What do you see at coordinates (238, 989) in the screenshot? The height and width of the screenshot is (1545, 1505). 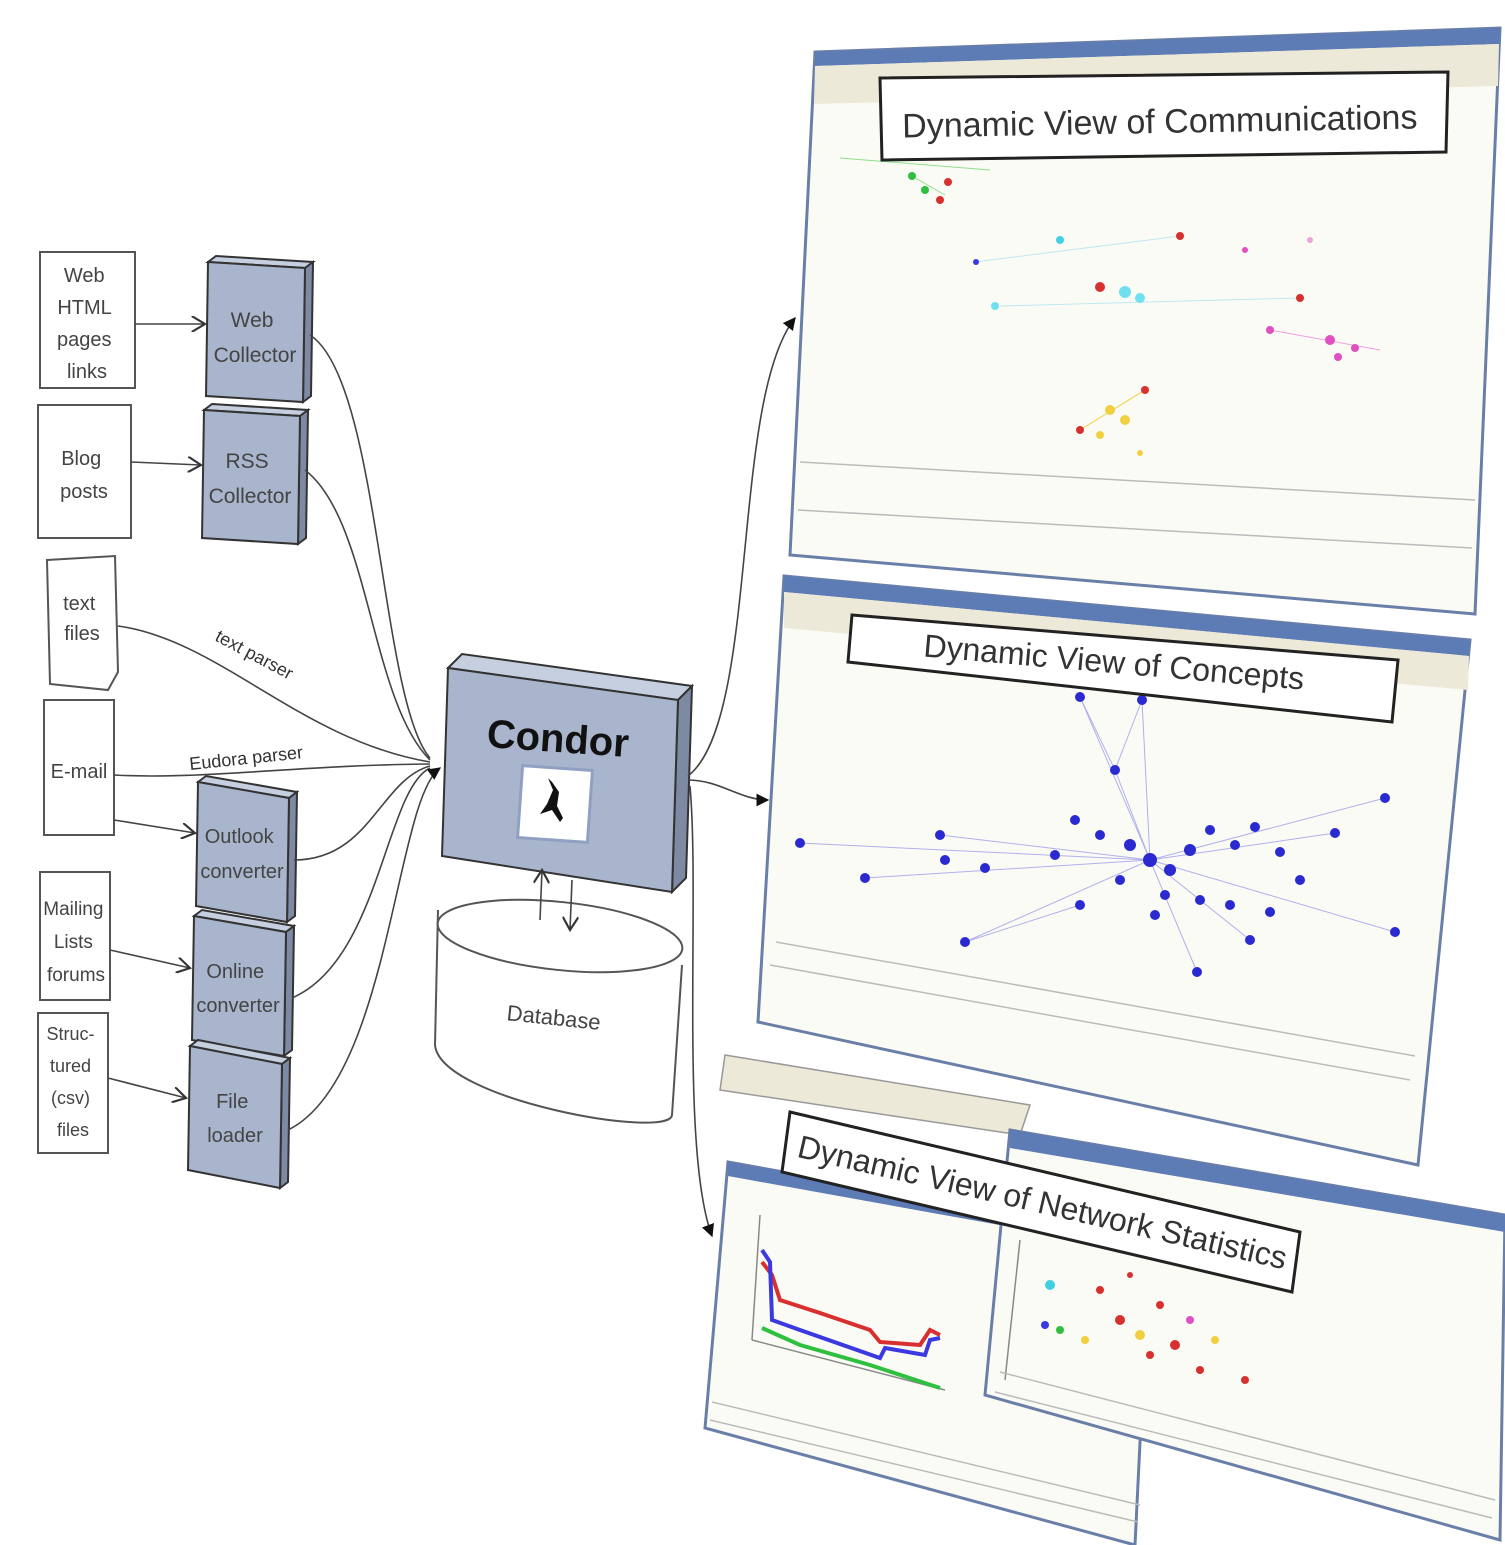 I see `collector-online-label: Online converter` at bounding box center [238, 989].